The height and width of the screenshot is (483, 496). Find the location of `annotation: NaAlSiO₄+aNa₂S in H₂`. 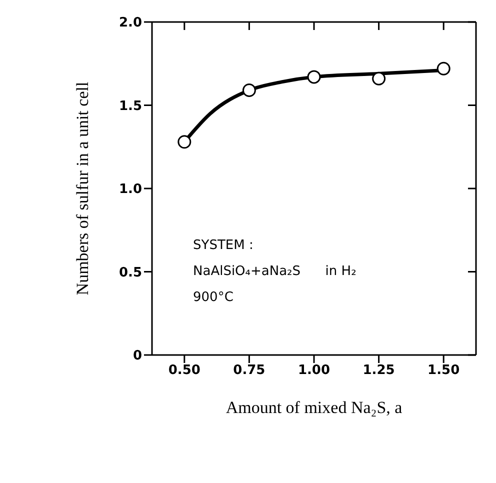

annotation: NaAlSiO₄+aNa₂S in H₂ is located at coordinates (274, 272).